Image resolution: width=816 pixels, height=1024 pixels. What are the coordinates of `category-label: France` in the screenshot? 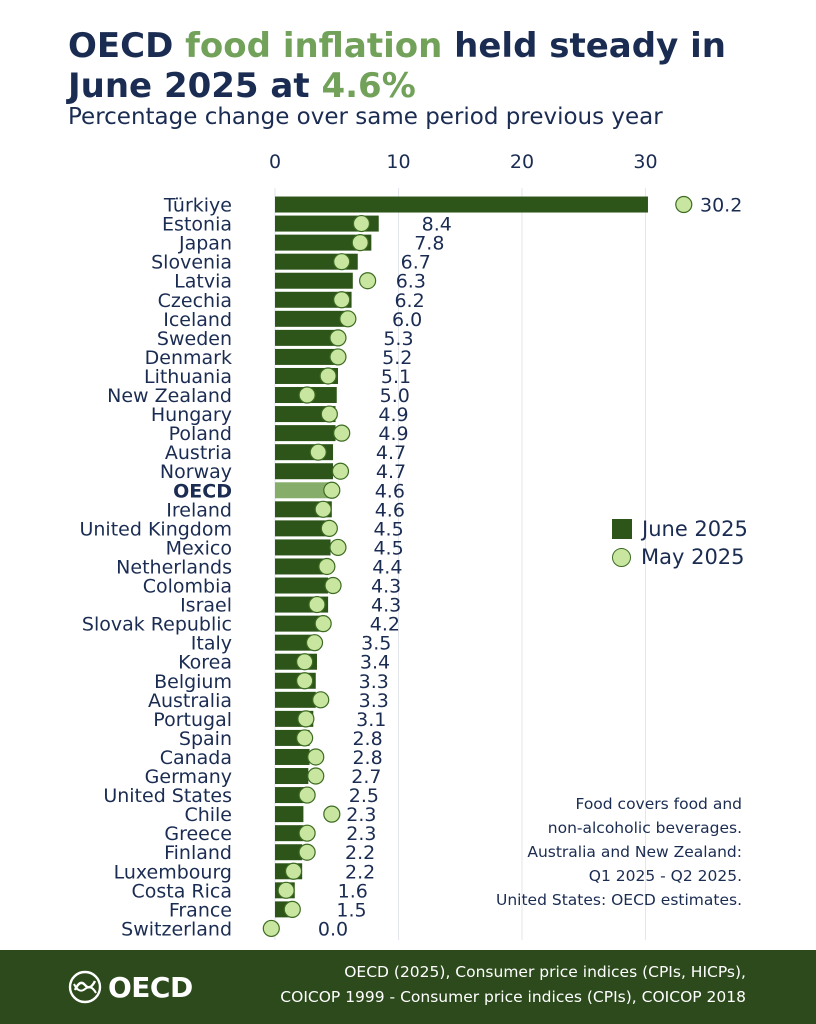 It's located at (200, 910).